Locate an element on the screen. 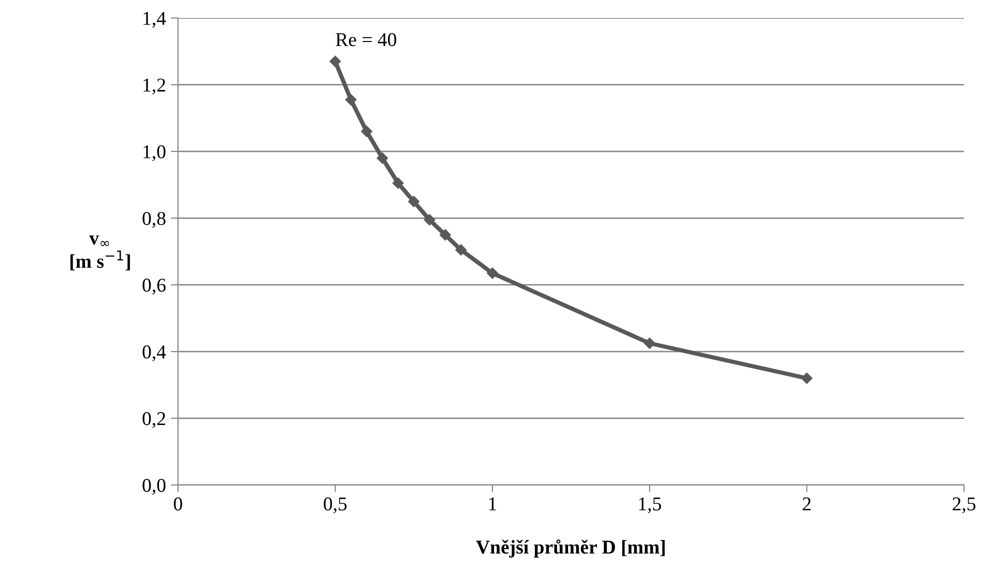  y-tick-label: 0,8 is located at coordinates (154, 220).